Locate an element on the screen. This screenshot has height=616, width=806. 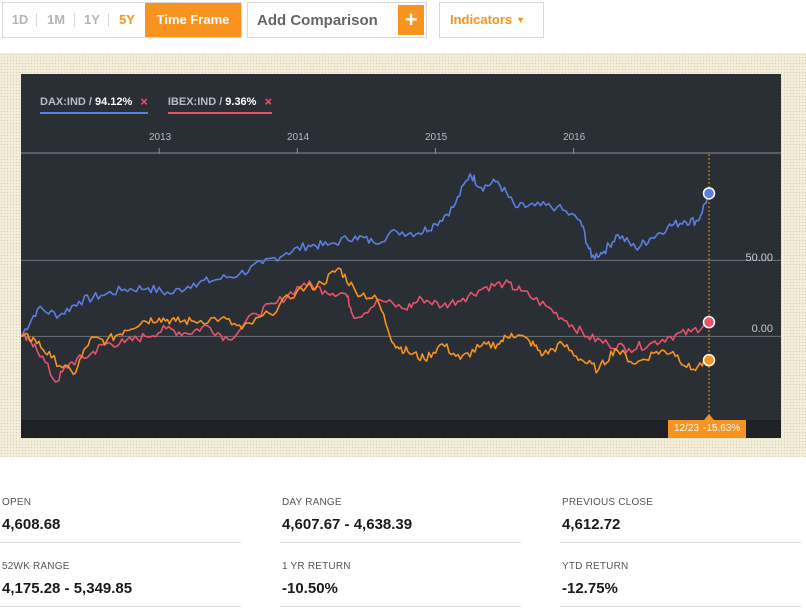
range-1y-button: 1Y is located at coordinates (92, 20).